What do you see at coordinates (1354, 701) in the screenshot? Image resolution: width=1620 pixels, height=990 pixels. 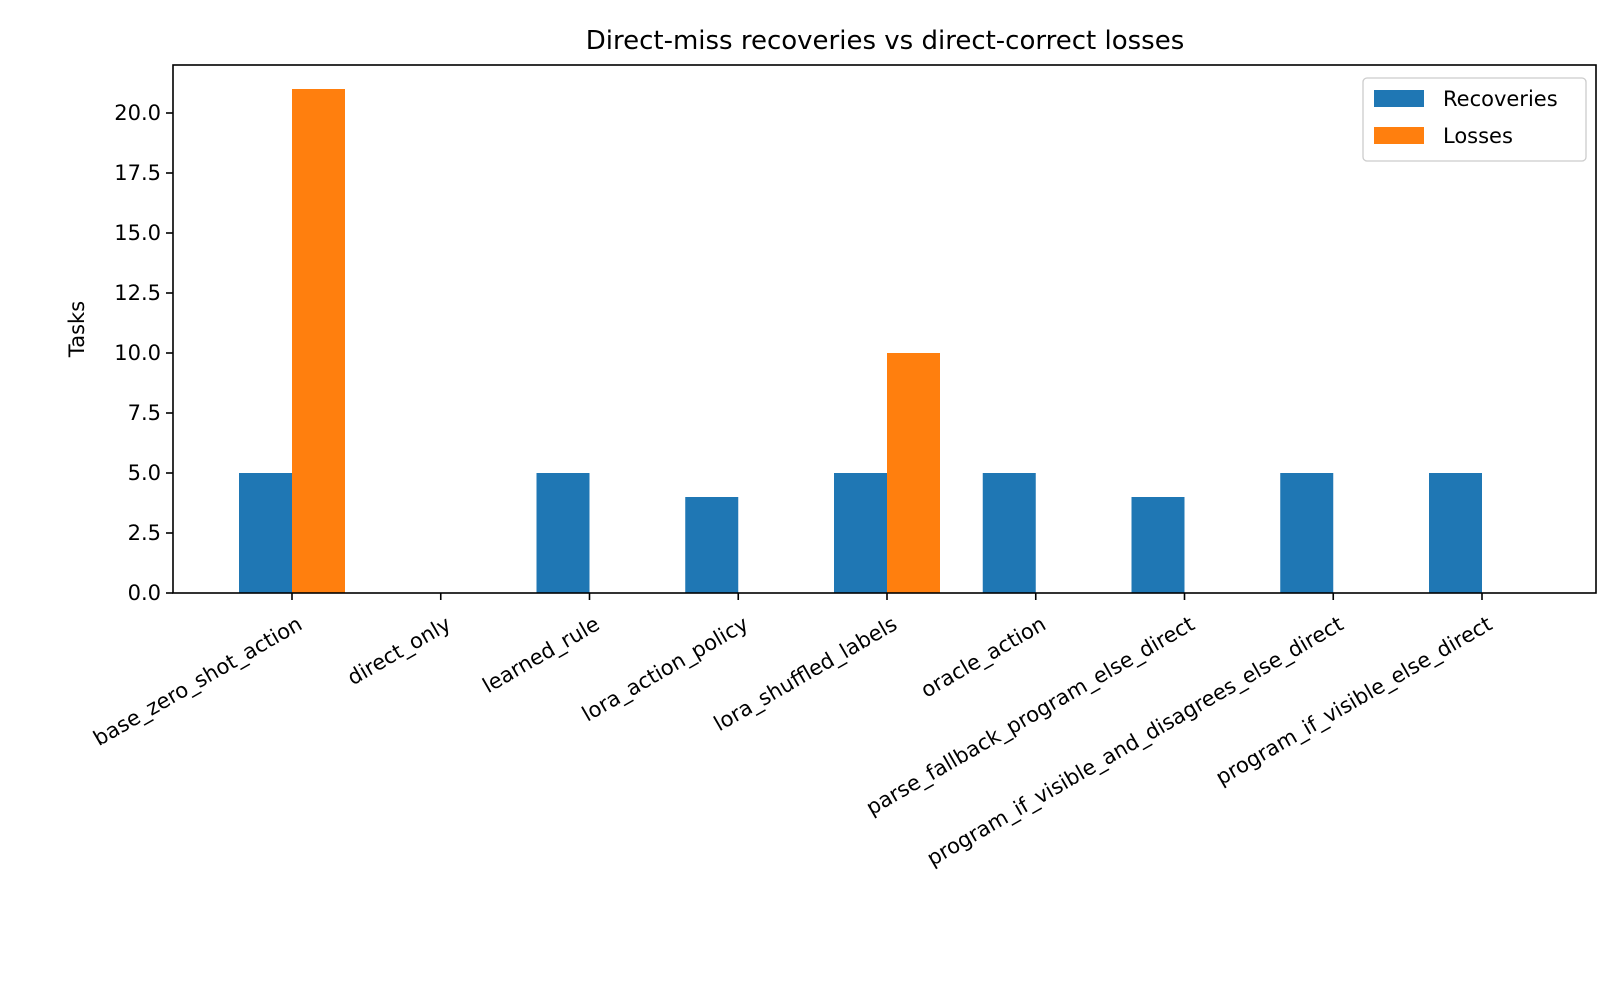 I see `x-tick-label: program_if_visible_else_direct` at bounding box center [1354, 701].